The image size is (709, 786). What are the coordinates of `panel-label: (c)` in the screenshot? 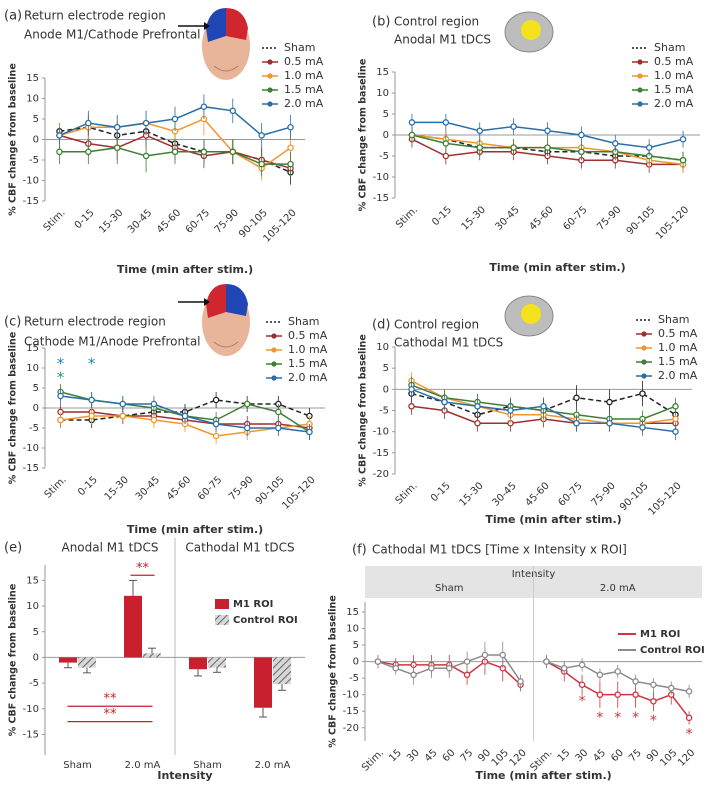 It's located at (12, 322).